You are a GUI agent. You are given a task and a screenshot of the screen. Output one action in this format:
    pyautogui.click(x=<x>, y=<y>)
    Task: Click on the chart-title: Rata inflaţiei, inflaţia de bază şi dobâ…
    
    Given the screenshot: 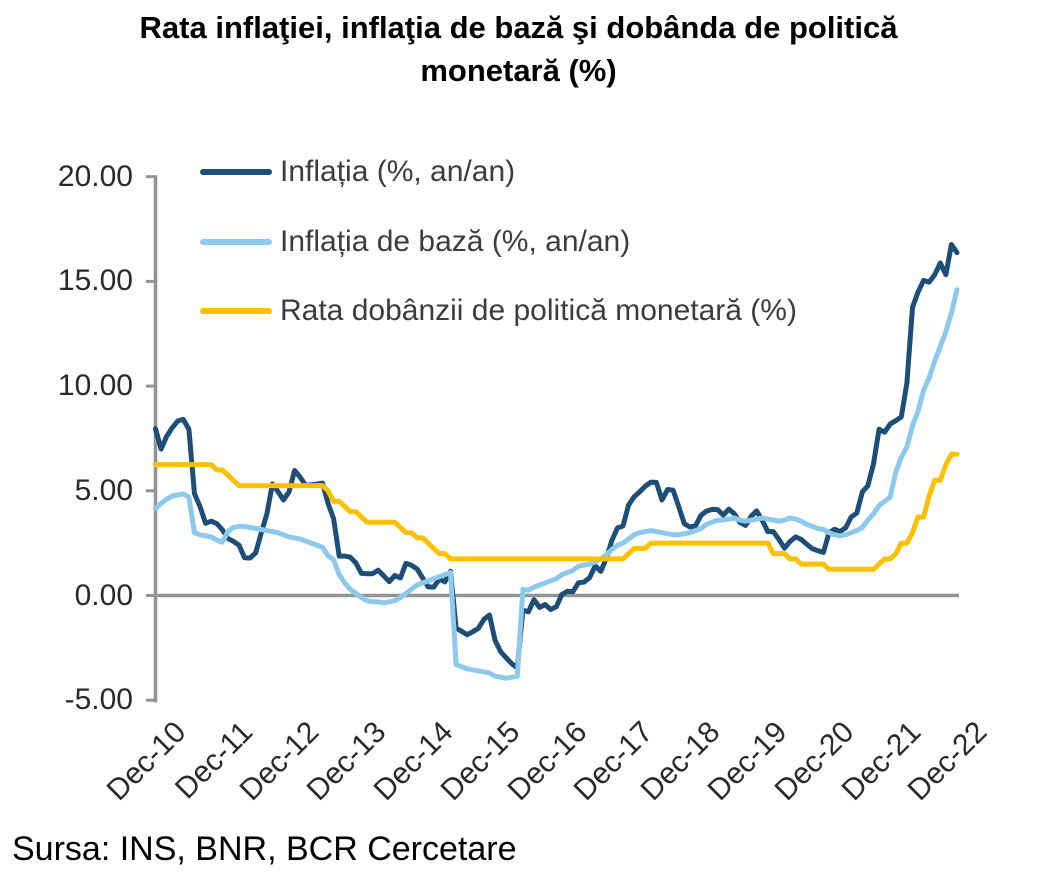 What is the action you would take?
    pyautogui.click(x=518, y=49)
    